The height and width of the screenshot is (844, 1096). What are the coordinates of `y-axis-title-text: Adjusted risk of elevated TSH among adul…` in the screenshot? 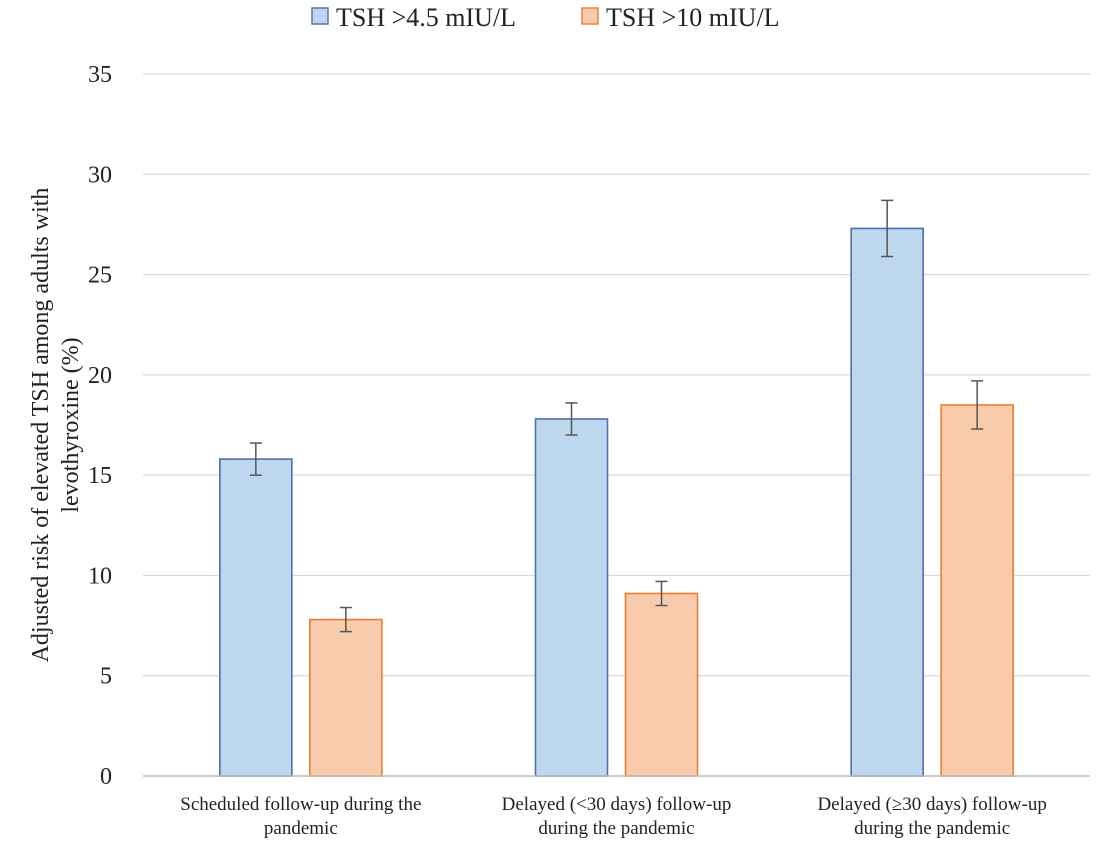 It's located at (56, 425).